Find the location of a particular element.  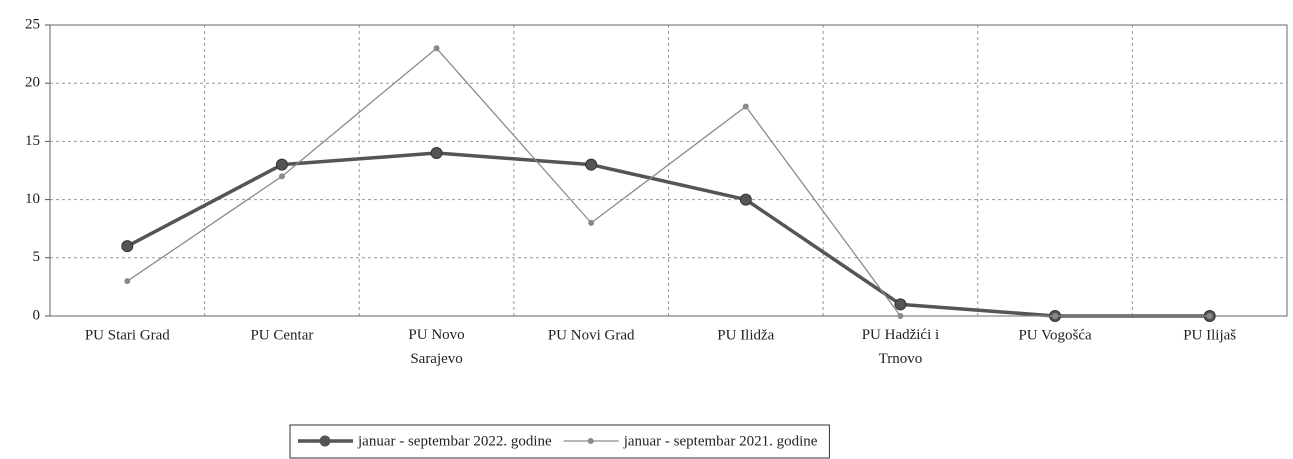

y-tick-label: 10 is located at coordinates (32, 199).